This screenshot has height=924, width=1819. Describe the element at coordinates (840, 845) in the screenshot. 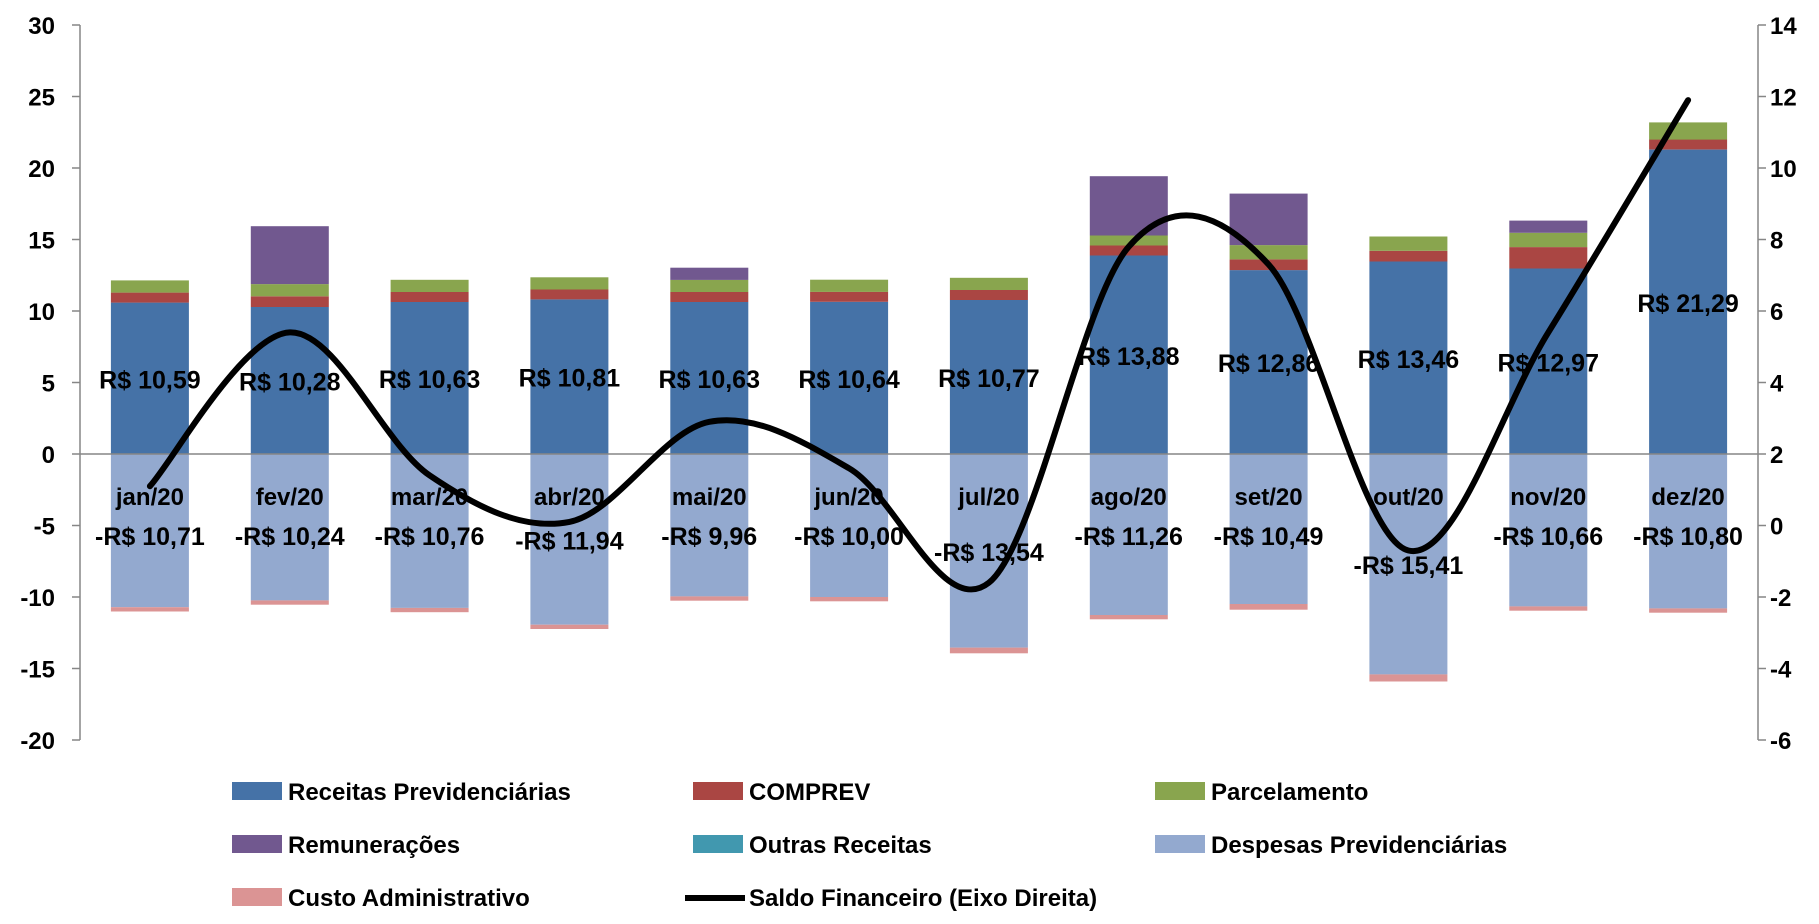

I see `legend-label: Outras Receitas` at that location.